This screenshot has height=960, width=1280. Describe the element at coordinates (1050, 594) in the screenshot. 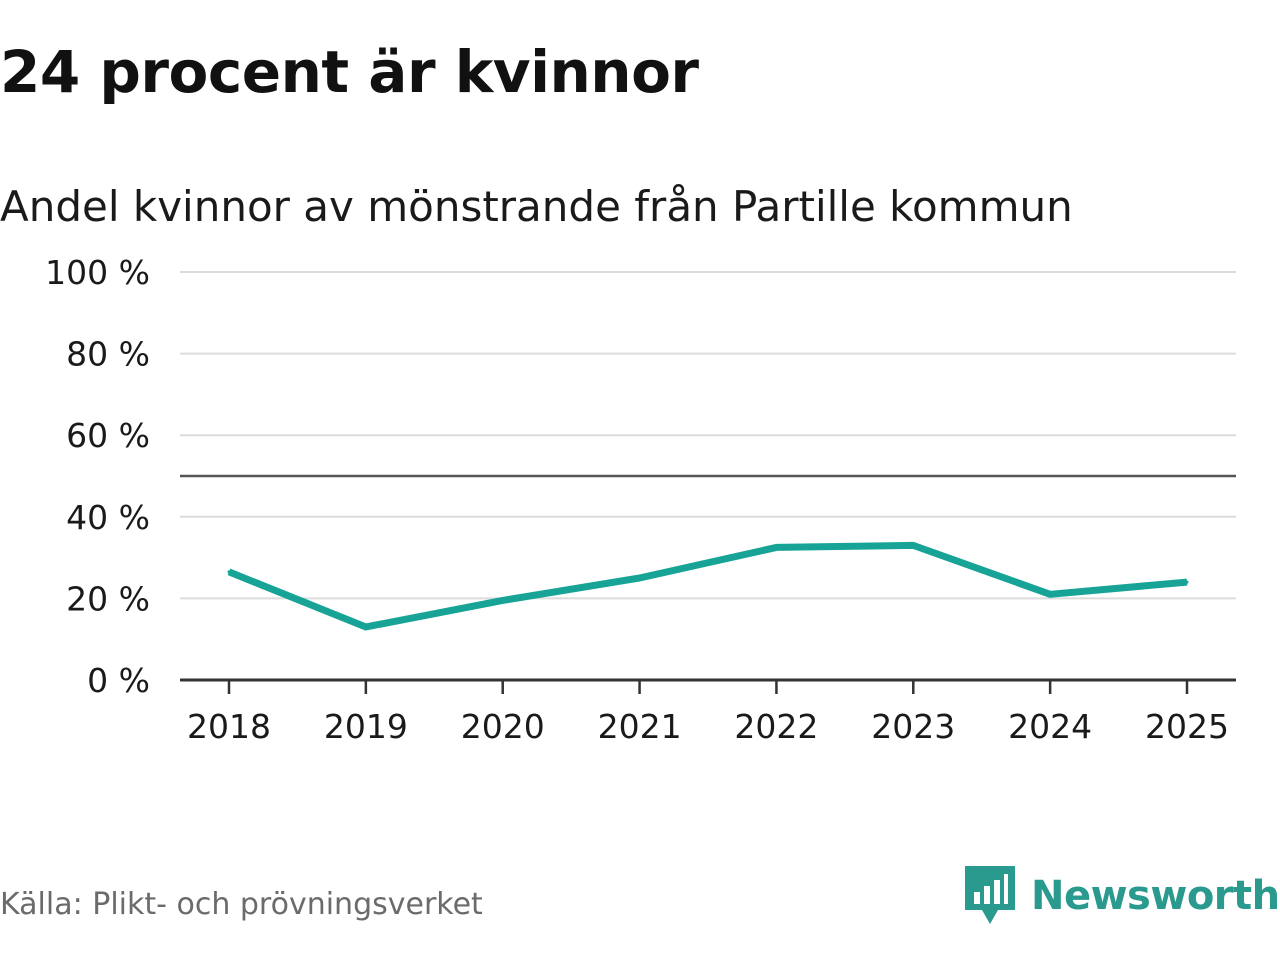

I see `data-point-2024` at that location.